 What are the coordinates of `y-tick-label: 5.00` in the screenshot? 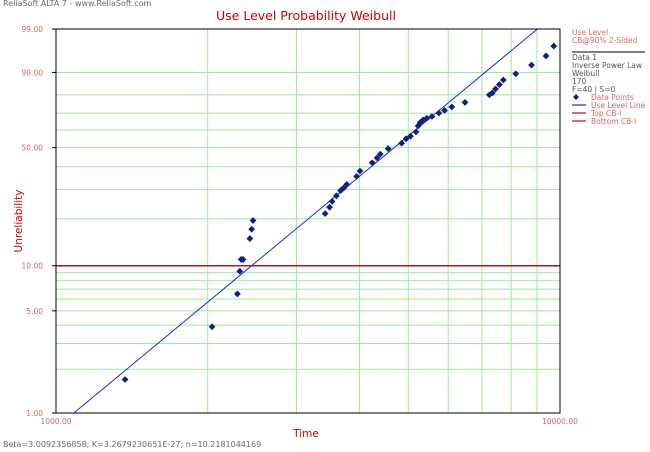 It's located at (34, 311).